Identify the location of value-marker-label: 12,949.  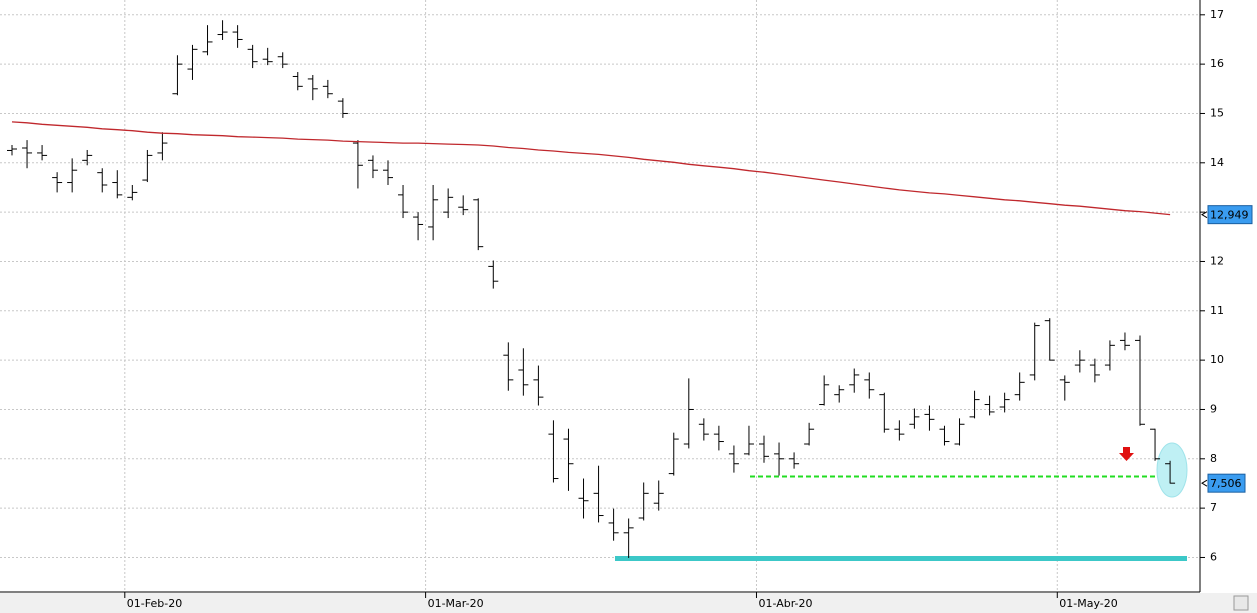
(1229, 215).